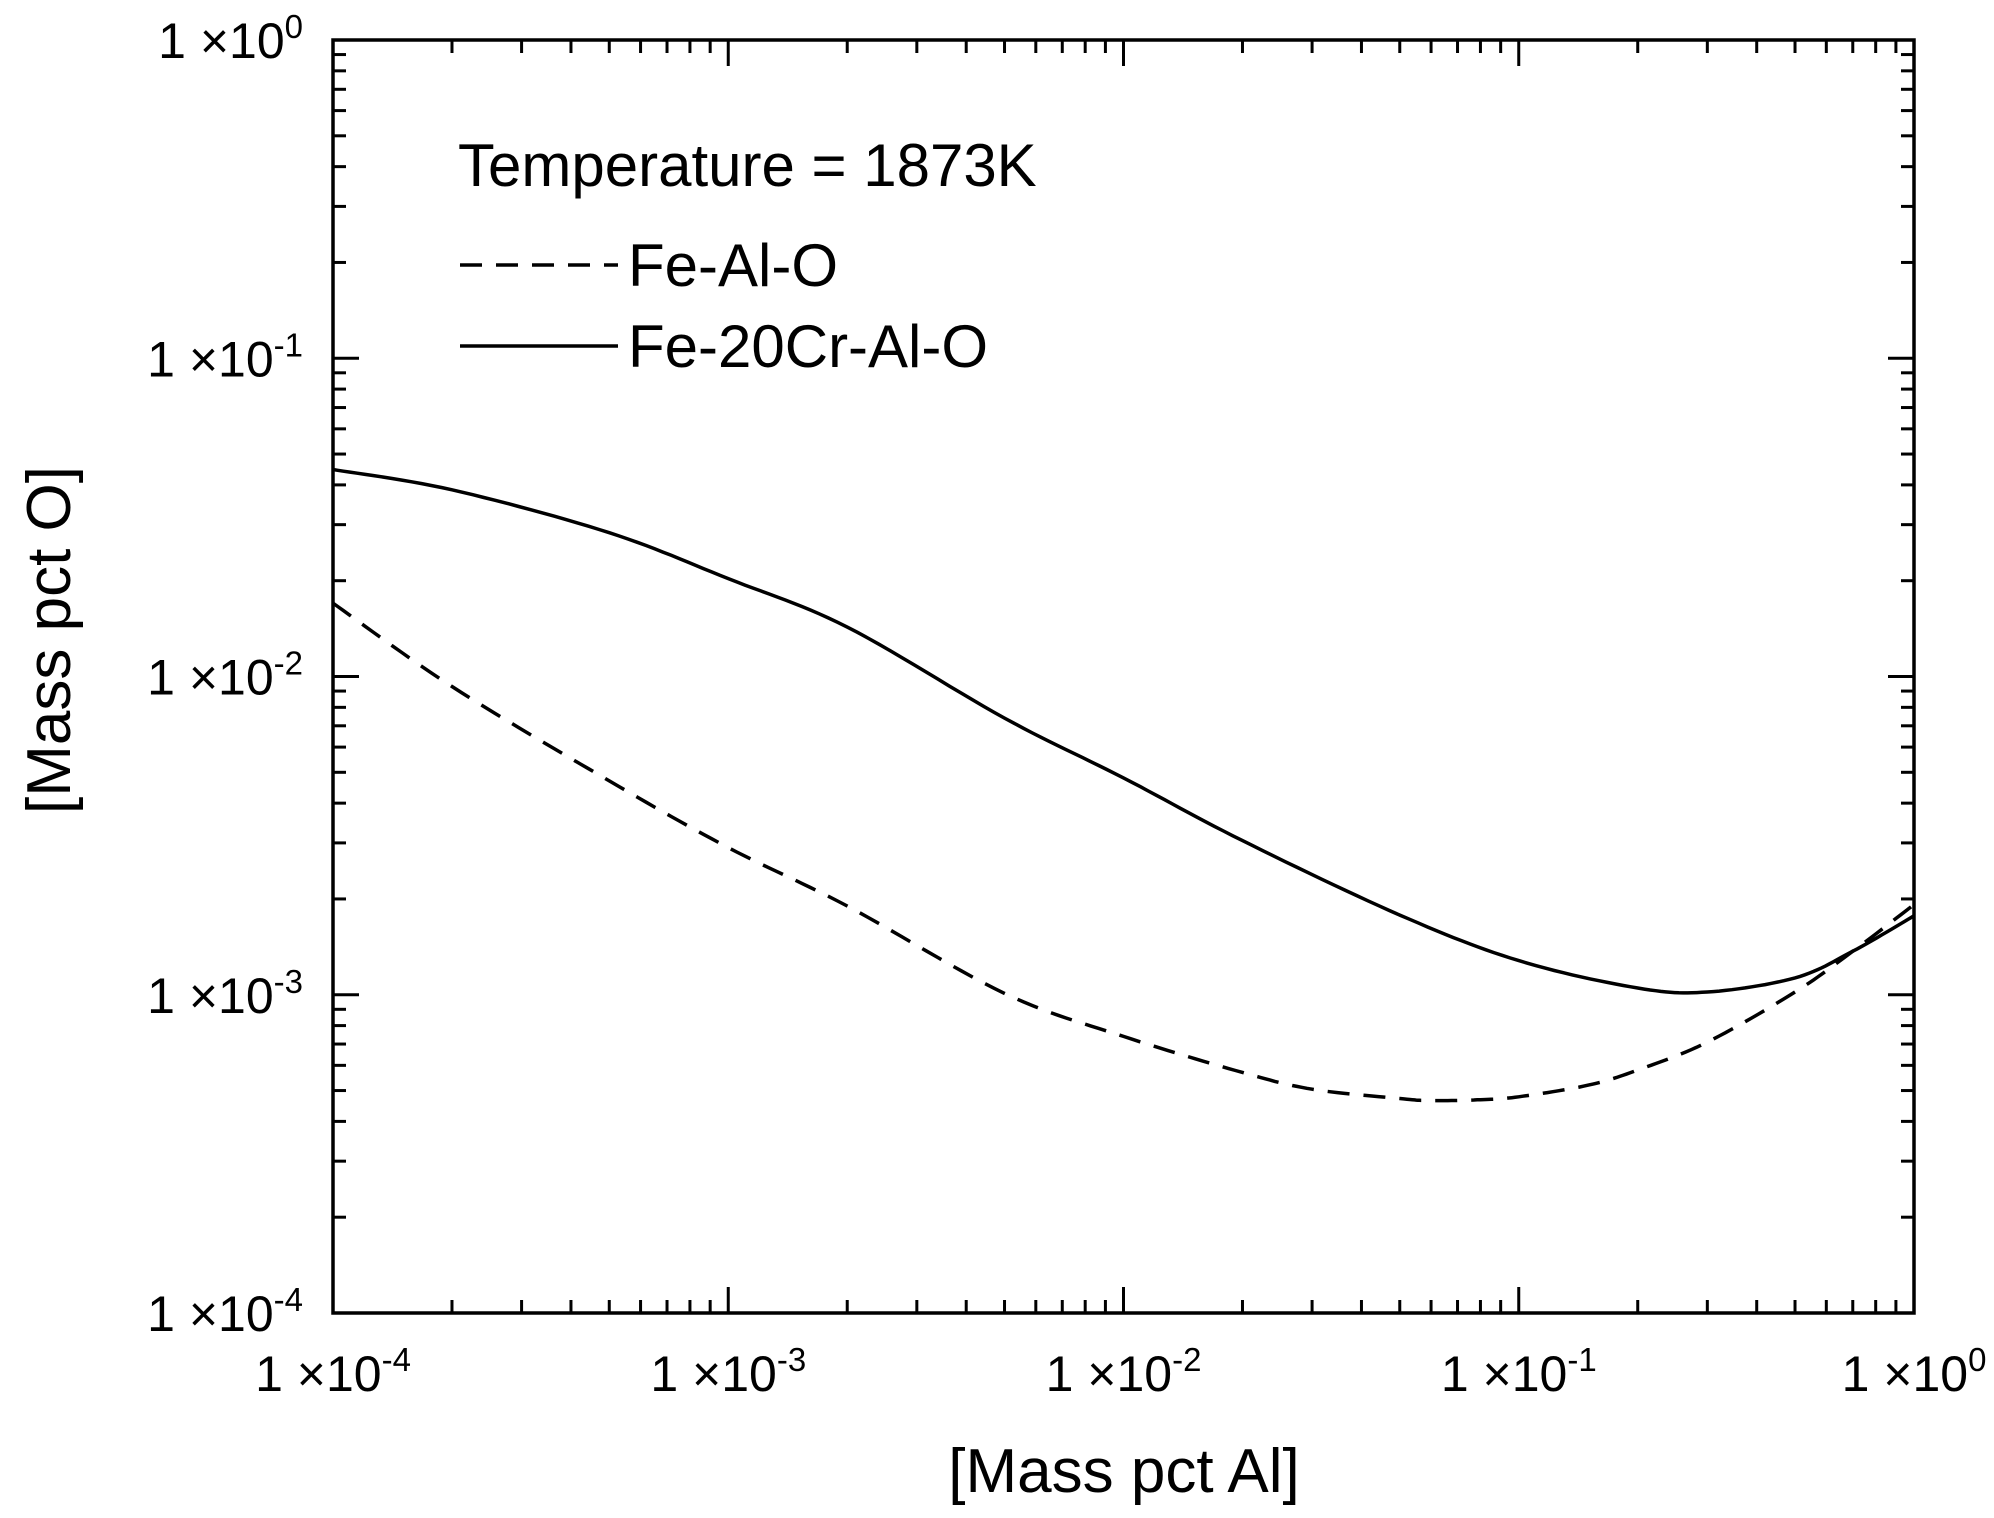 This screenshot has height=1518, width=1994. Describe the element at coordinates (49, 640) in the screenshot. I see `y-axis-title: [Mass pct O]` at that location.